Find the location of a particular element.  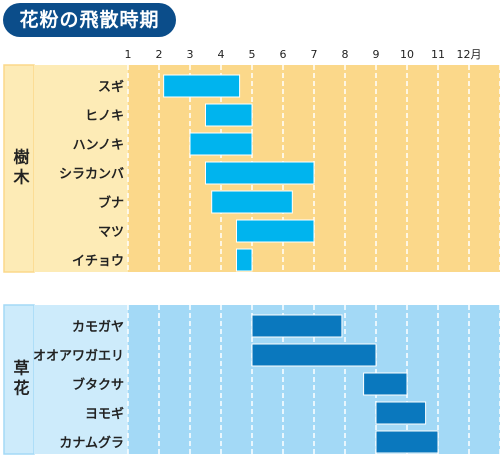

month-tick-label: 1 is located at coordinates (128, 54).